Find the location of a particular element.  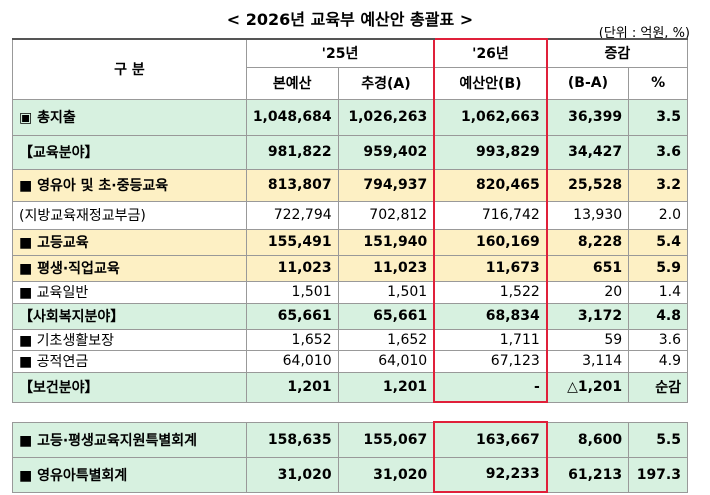

cell-value: 25,528 is located at coordinates (588, 185).